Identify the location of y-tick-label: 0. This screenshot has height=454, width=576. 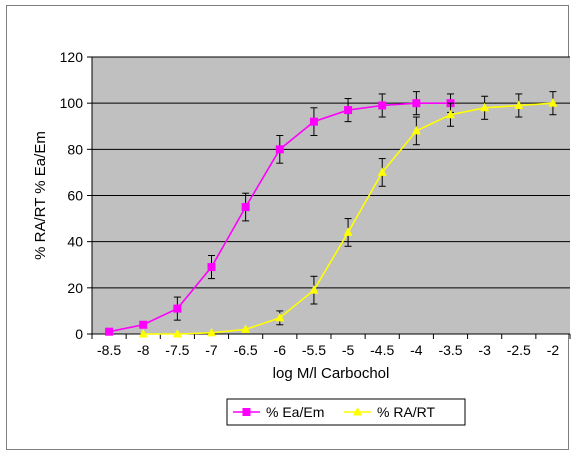
(79, 334).